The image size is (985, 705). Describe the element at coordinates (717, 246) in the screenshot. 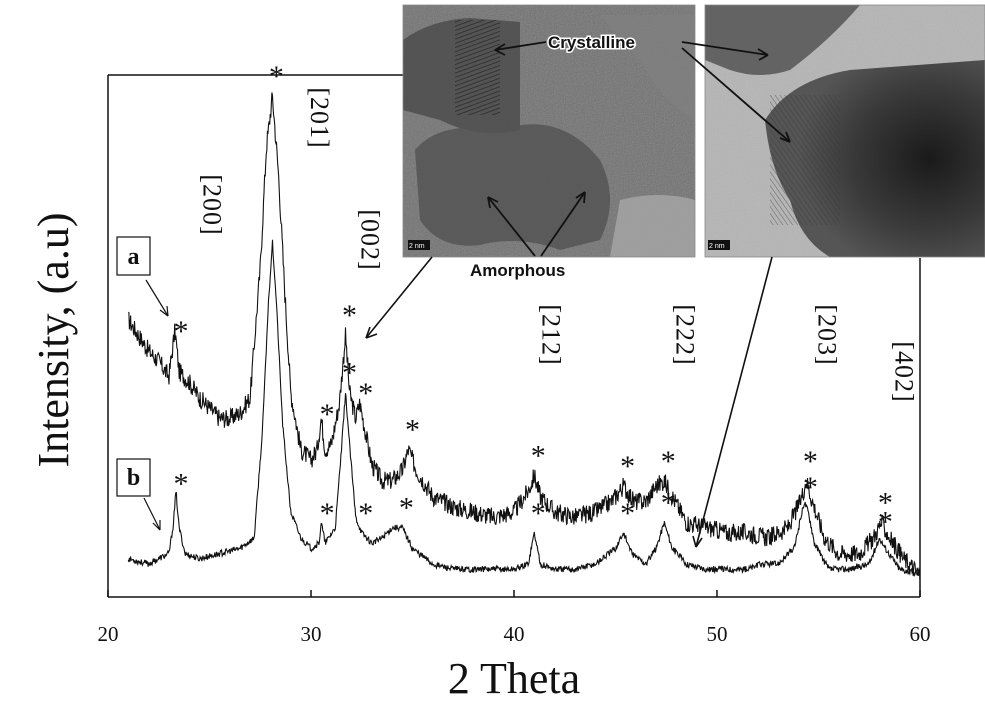

I see `tem-right-scale-label: 2 nm` at that location.